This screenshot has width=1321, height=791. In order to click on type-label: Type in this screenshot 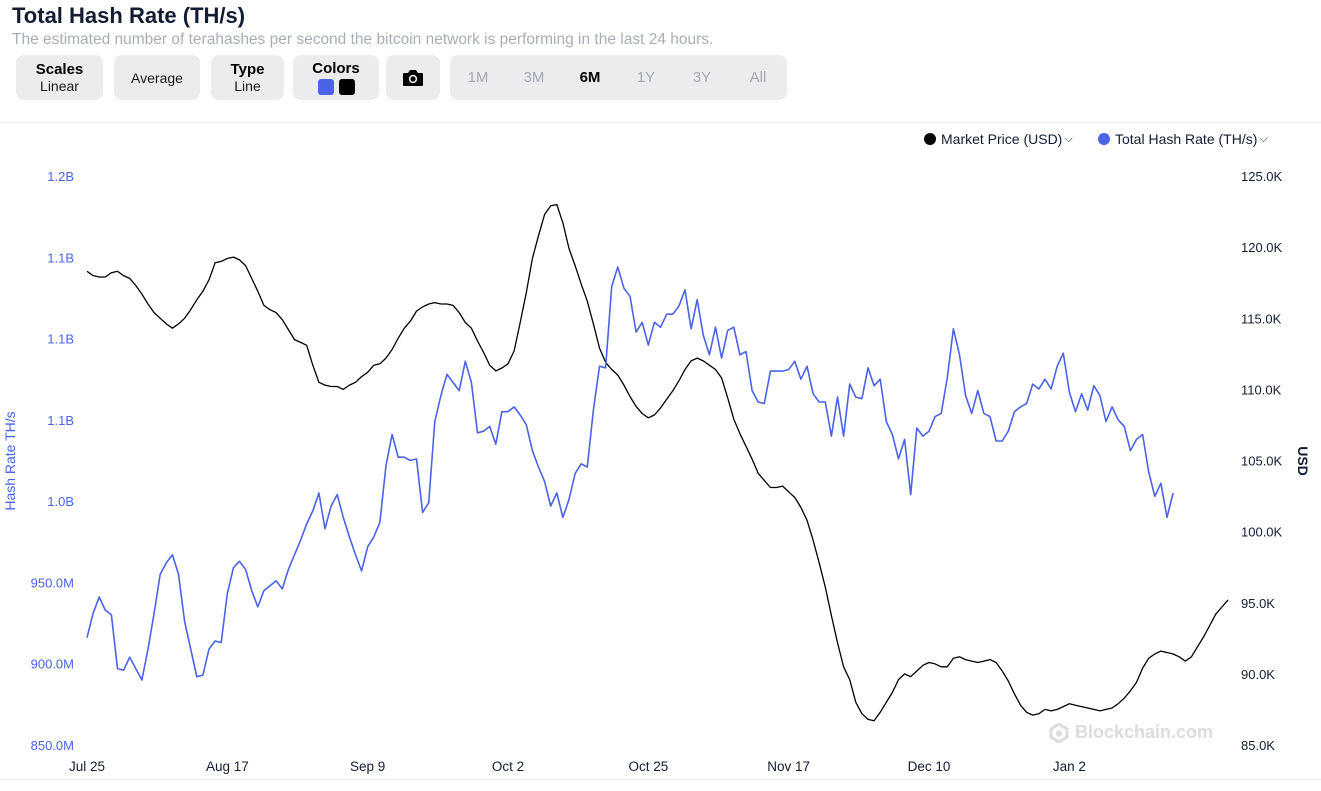, I will do `click(247, 69)`.